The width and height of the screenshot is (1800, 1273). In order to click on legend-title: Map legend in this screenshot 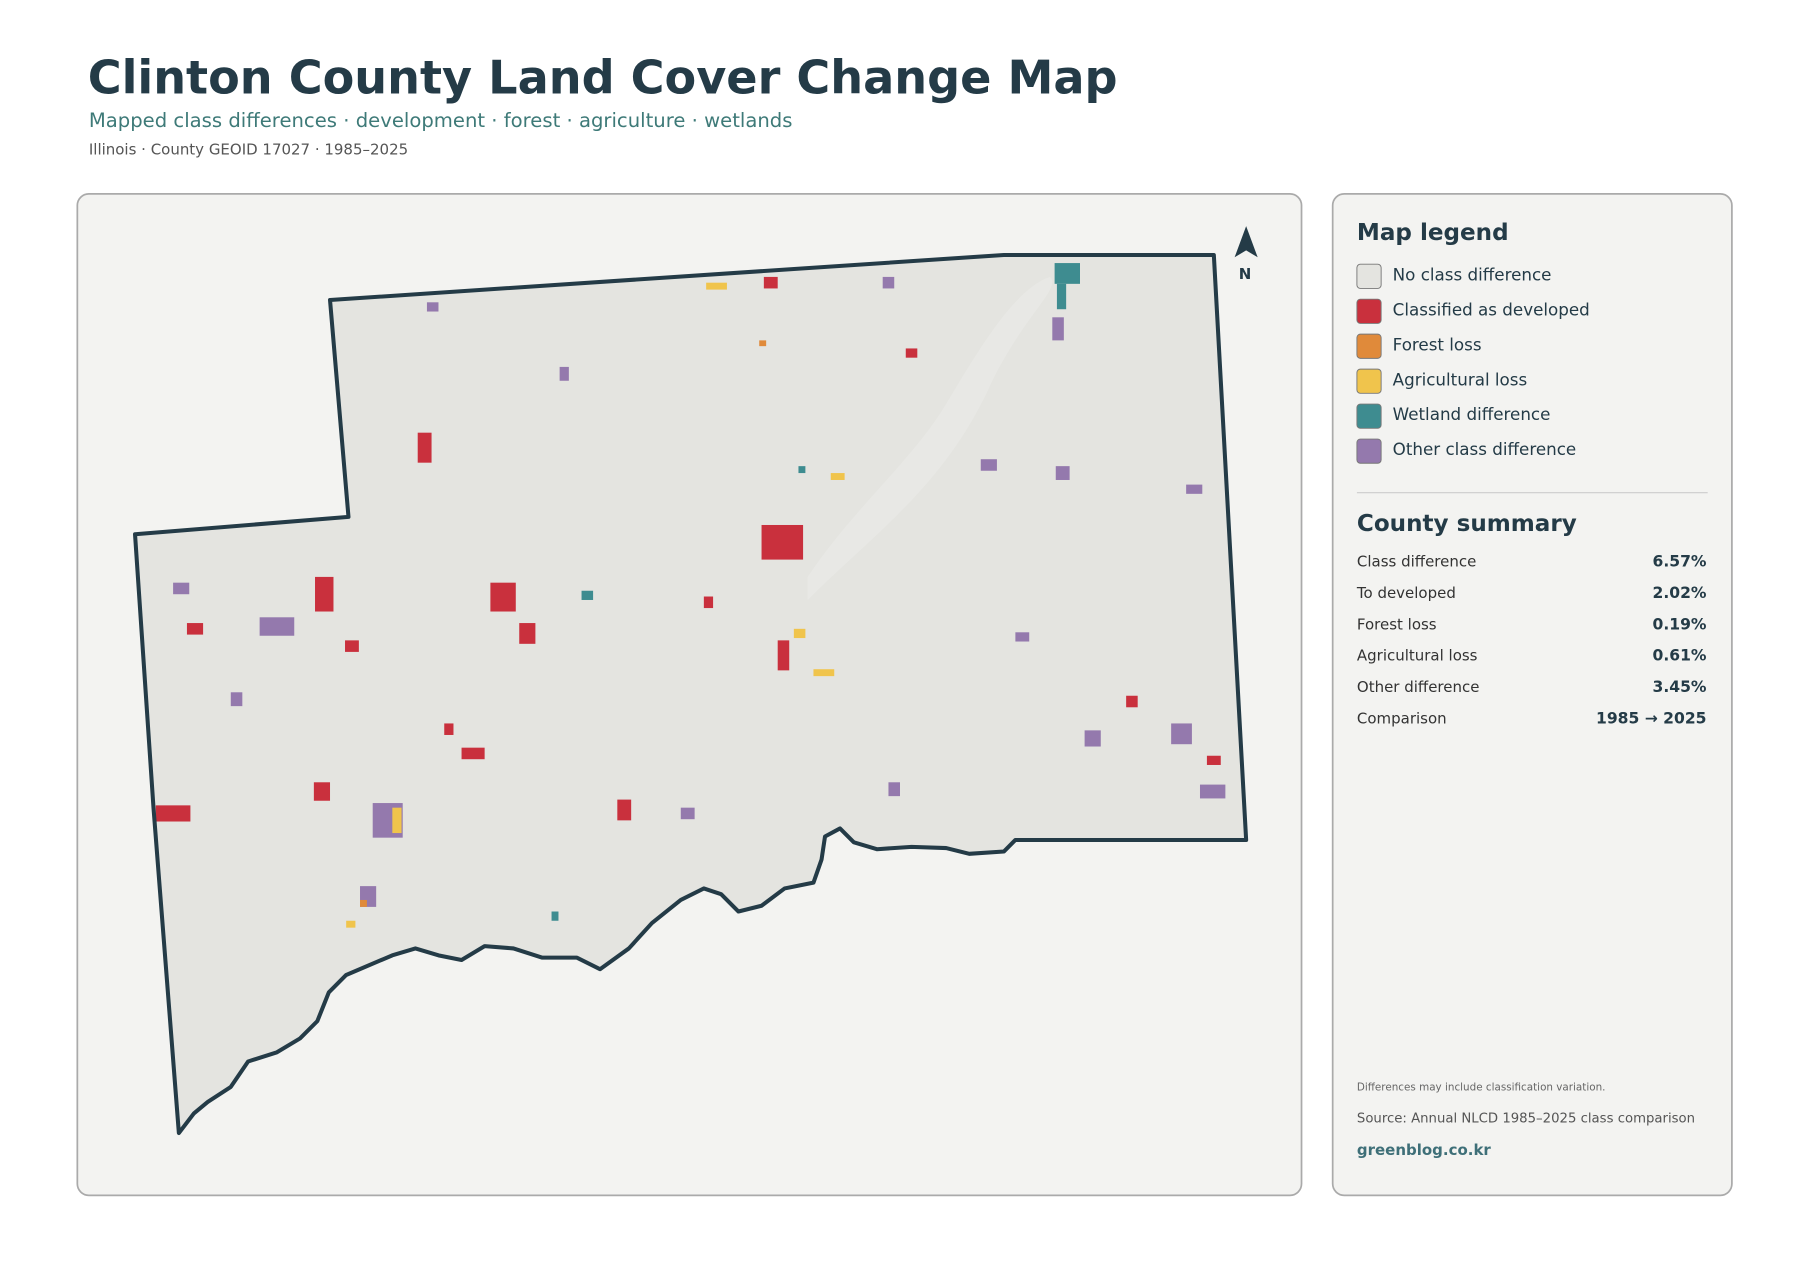, I will do `click(1433, 233)`.